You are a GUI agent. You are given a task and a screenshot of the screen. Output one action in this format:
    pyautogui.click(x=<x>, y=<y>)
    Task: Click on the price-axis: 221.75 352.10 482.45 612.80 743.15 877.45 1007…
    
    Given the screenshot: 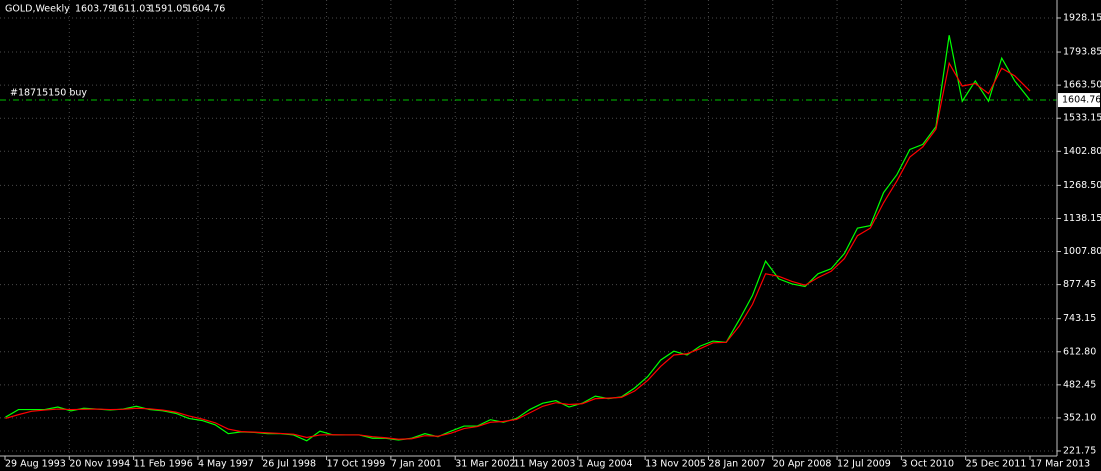 What is the action you would take?
    pyautogui.click(x=1079, y=234)
    